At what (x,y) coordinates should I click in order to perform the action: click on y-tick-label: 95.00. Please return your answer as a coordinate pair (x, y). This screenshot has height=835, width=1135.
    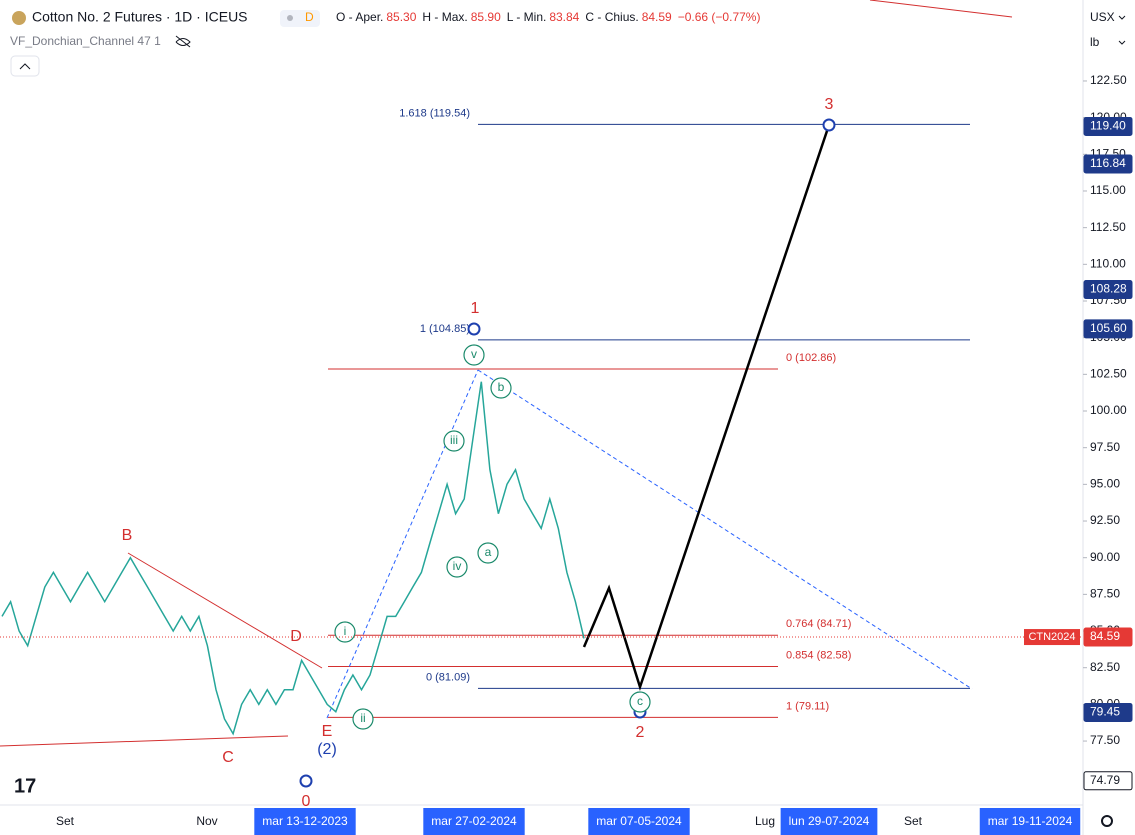
    Looking at the image, I should click on (1105, 484).